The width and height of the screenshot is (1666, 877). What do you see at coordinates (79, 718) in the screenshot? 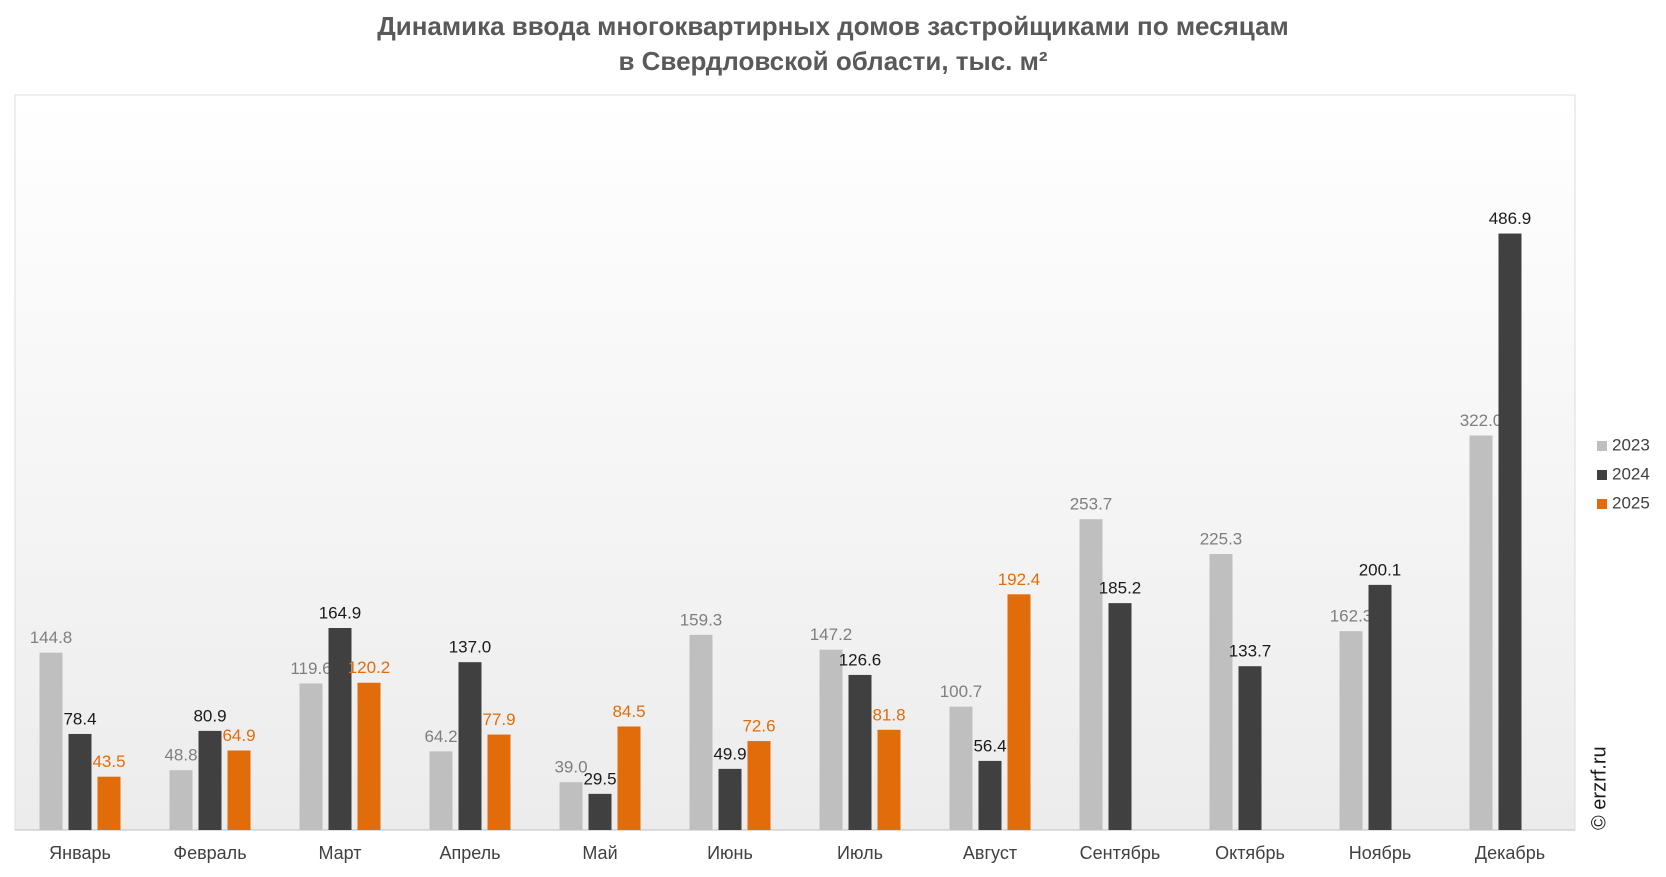
I see `data-label: 78.4` at bounding box center [79, 718].